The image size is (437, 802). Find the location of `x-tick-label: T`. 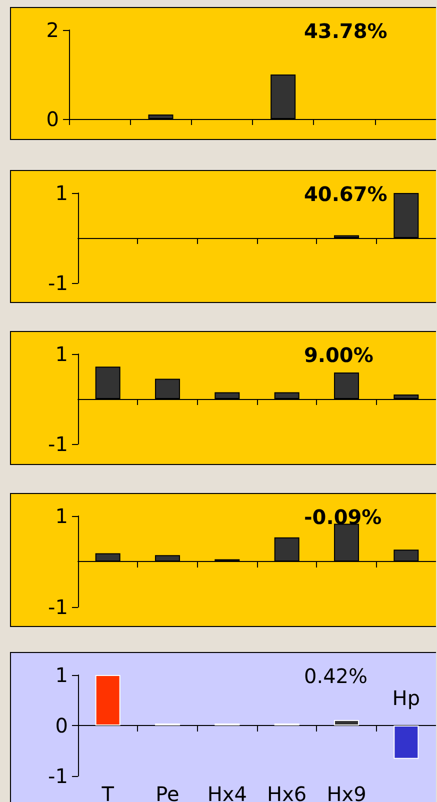

x-tick-label: T is located at coordinates (107, 792).